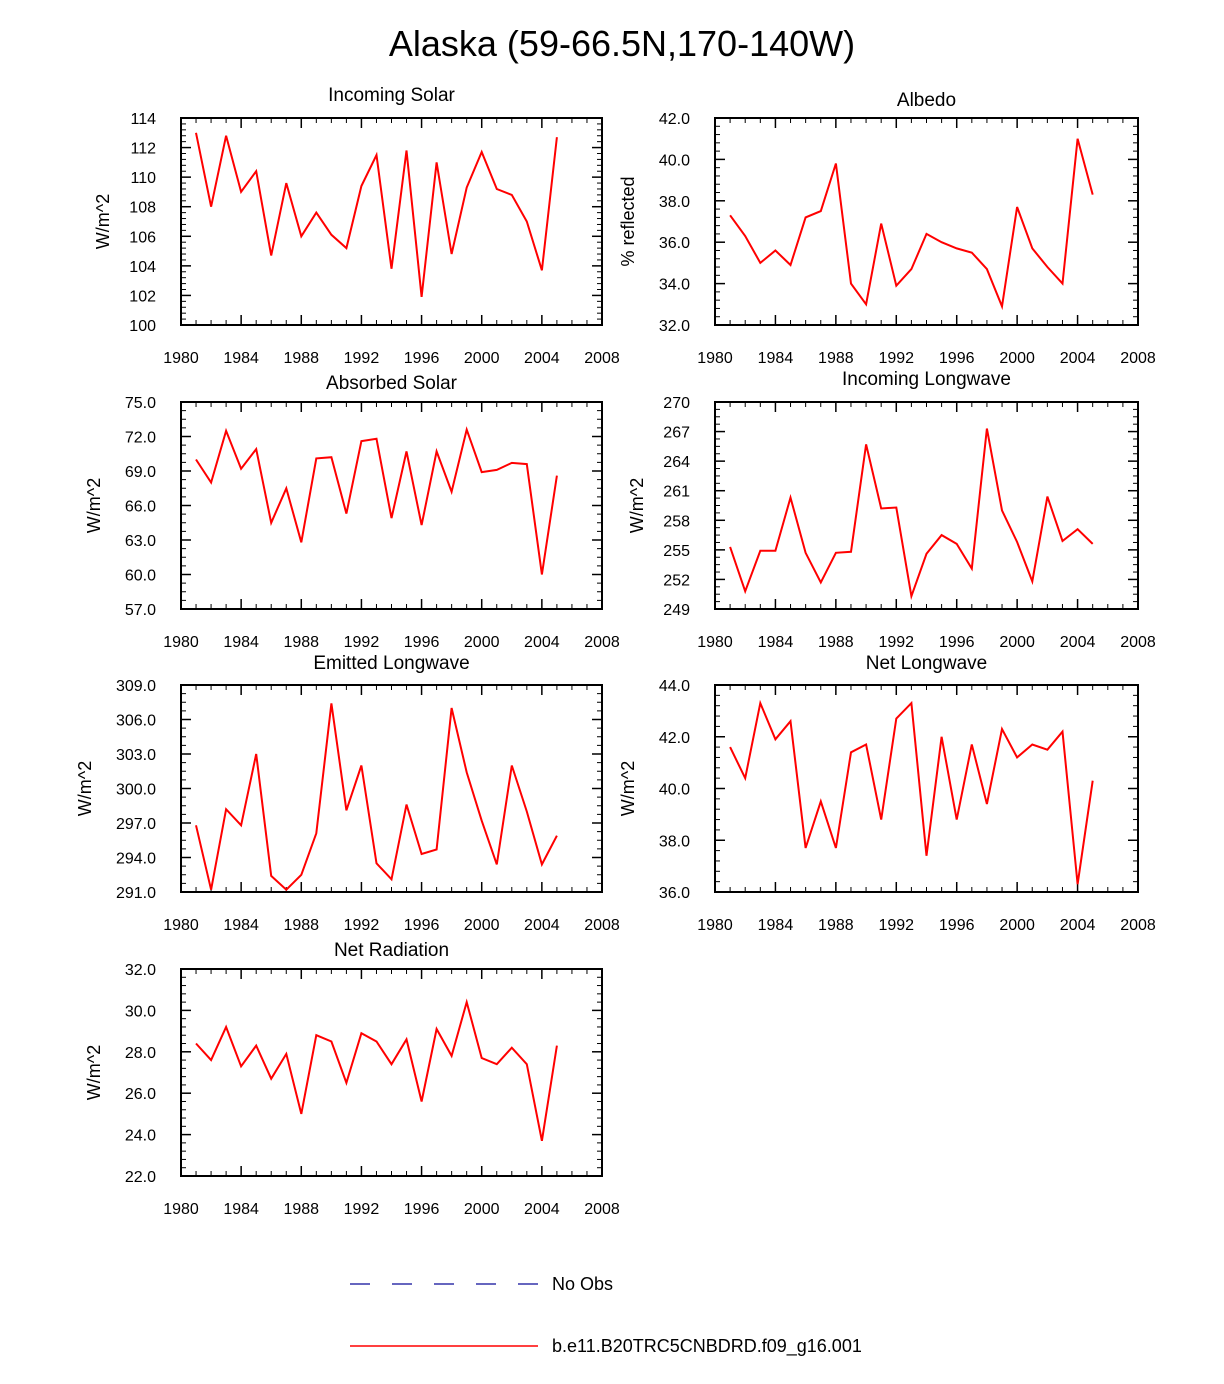 Image resolution: width=1224 pixels, height=1384 pixels. What do you see at coordinates (376, 215) in the screenshot?
I see `series-line-incoming-solar` at bounding box center [376, 215].